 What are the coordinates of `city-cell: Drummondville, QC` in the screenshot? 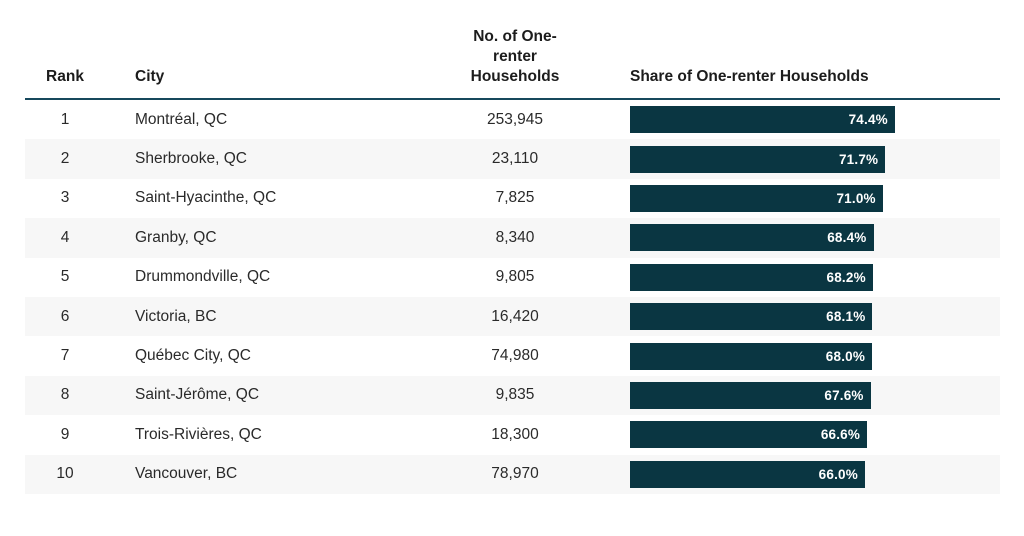 It's located at (203, 277).